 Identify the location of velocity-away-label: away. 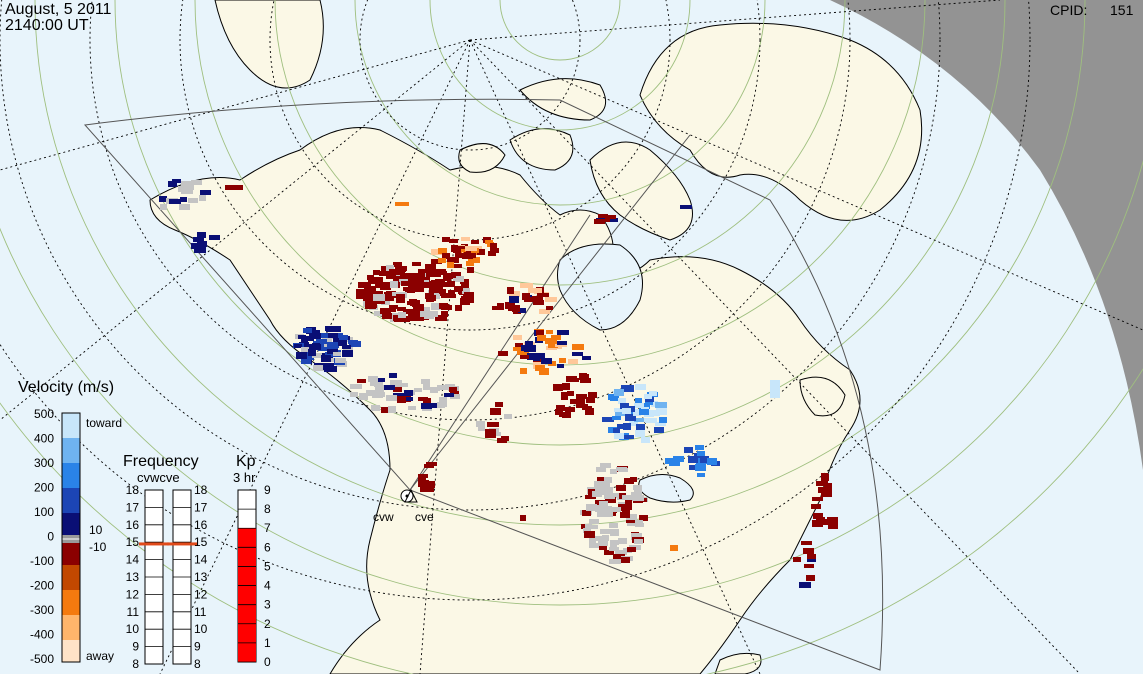
(100, 656).